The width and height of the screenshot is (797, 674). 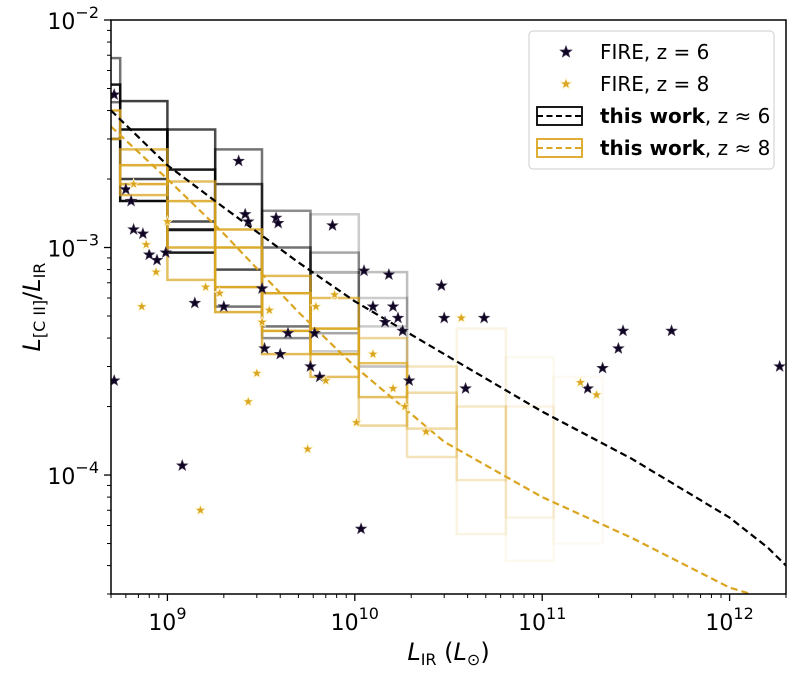 I want to click on legend-label: FIRE, z = 8, so click(x=654, y=84).